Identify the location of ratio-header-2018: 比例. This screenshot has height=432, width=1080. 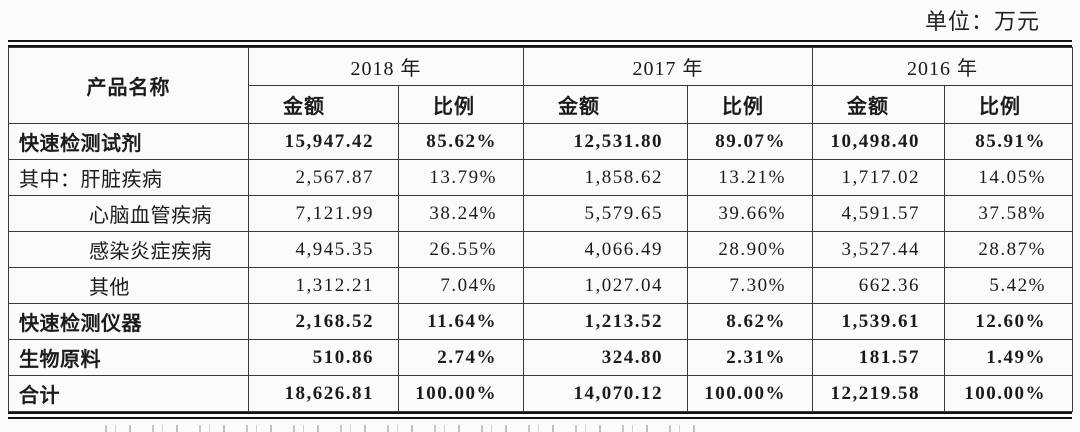
(461, 104).